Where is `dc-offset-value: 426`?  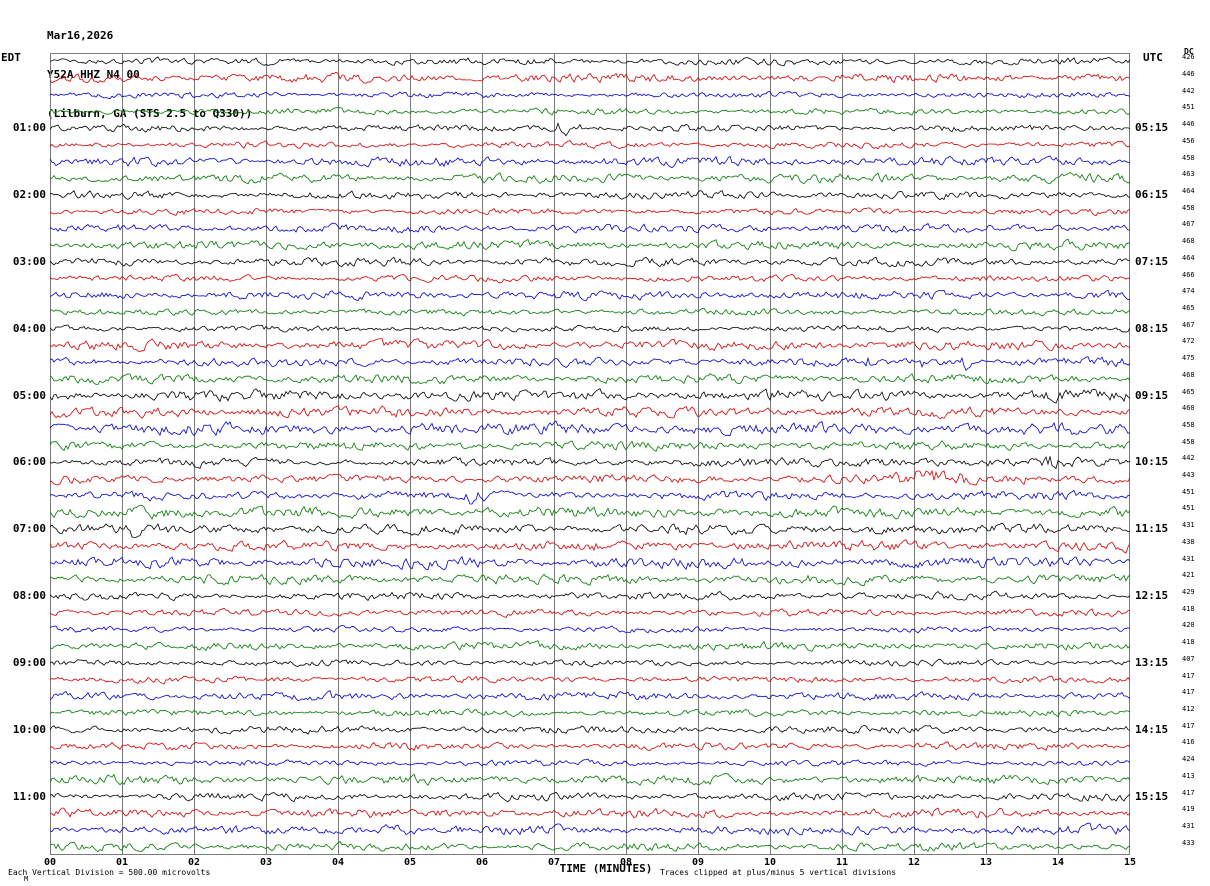 dc-offset-value: 426 is located at coordinates (1188, 57).